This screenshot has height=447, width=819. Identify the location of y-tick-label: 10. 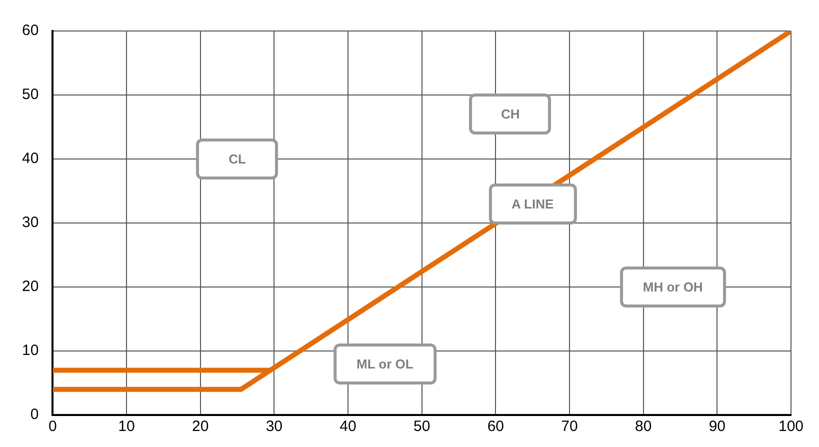
(30, 351).